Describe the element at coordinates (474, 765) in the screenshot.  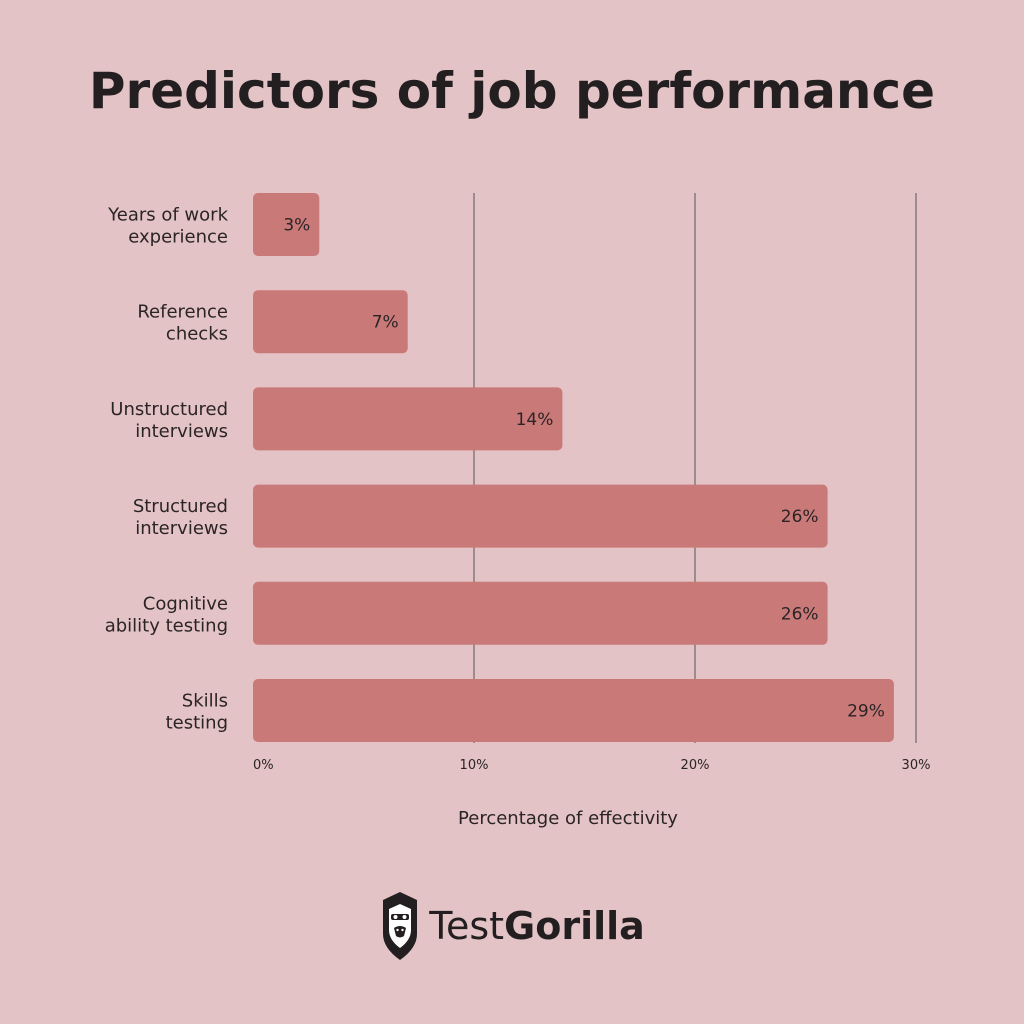
I see `x-tick-label: 10%` at that location.